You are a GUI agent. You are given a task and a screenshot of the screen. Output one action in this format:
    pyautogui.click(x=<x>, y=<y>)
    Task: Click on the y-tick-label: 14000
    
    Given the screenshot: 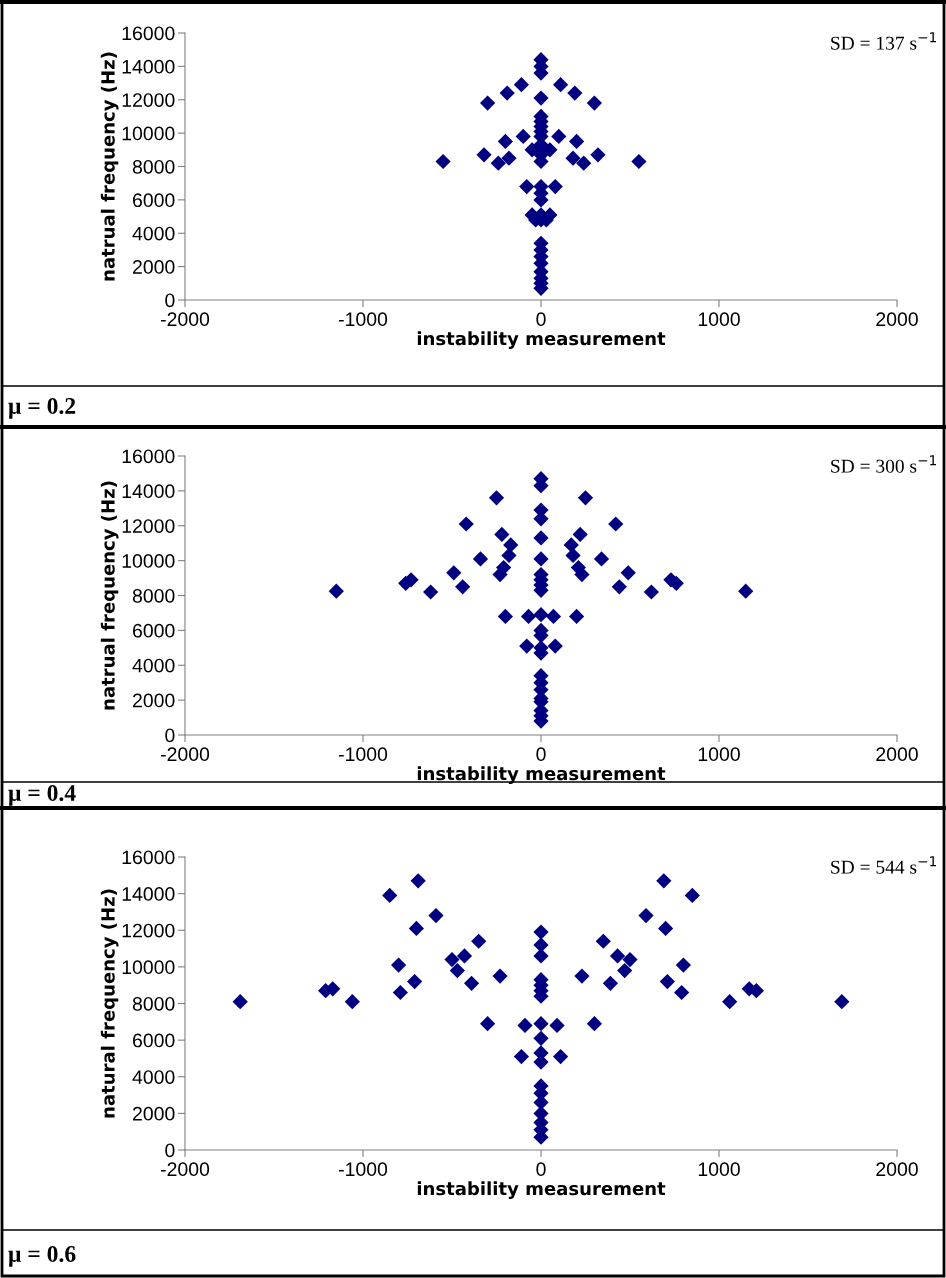 What is the action you would take?
    pyautogui.click(x=148, y=894)
    